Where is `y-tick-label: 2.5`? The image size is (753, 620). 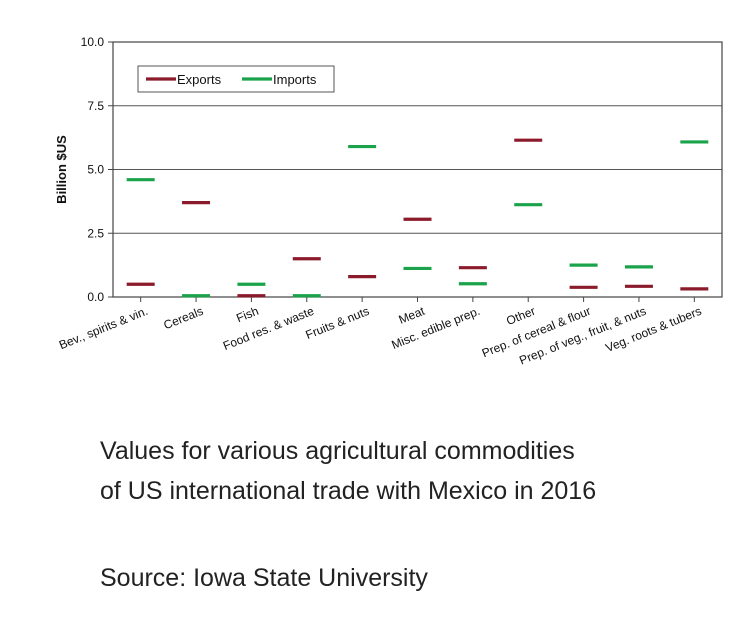 y-tick-label: 2.5 is located at coordinates (95, 233).